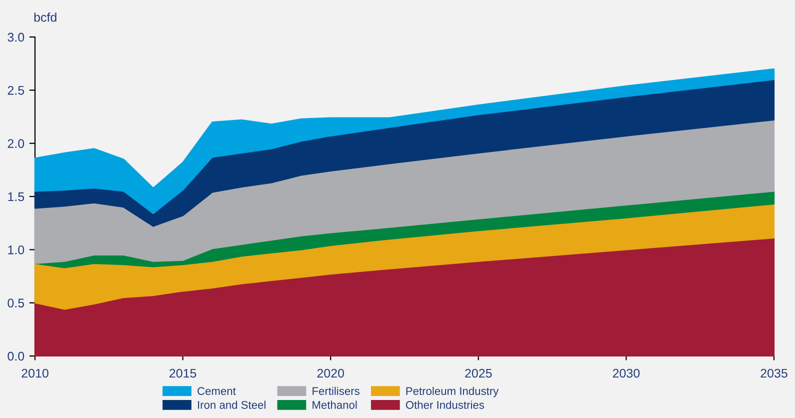 The image size is (795, 418). Describe the element at coordinates (336, 390) in the screenshot. I see `legend-label: Fertilisers` at that location.